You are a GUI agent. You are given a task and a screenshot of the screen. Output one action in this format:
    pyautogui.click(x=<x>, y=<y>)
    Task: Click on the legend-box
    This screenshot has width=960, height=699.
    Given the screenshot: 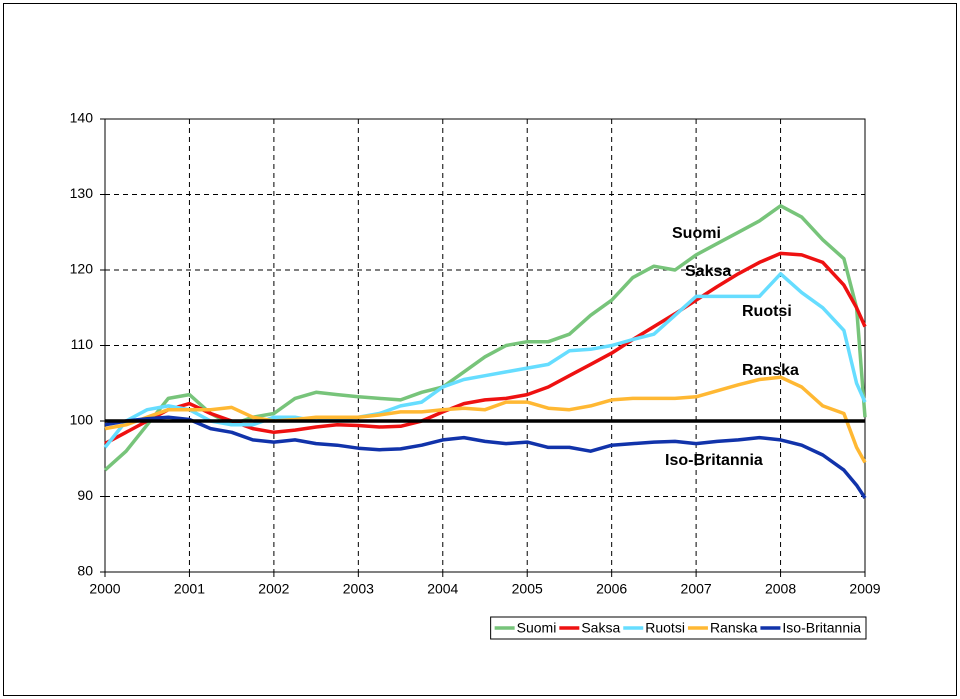 What is the action you would take?
    pyautogui.click(x=678, y=628)
    